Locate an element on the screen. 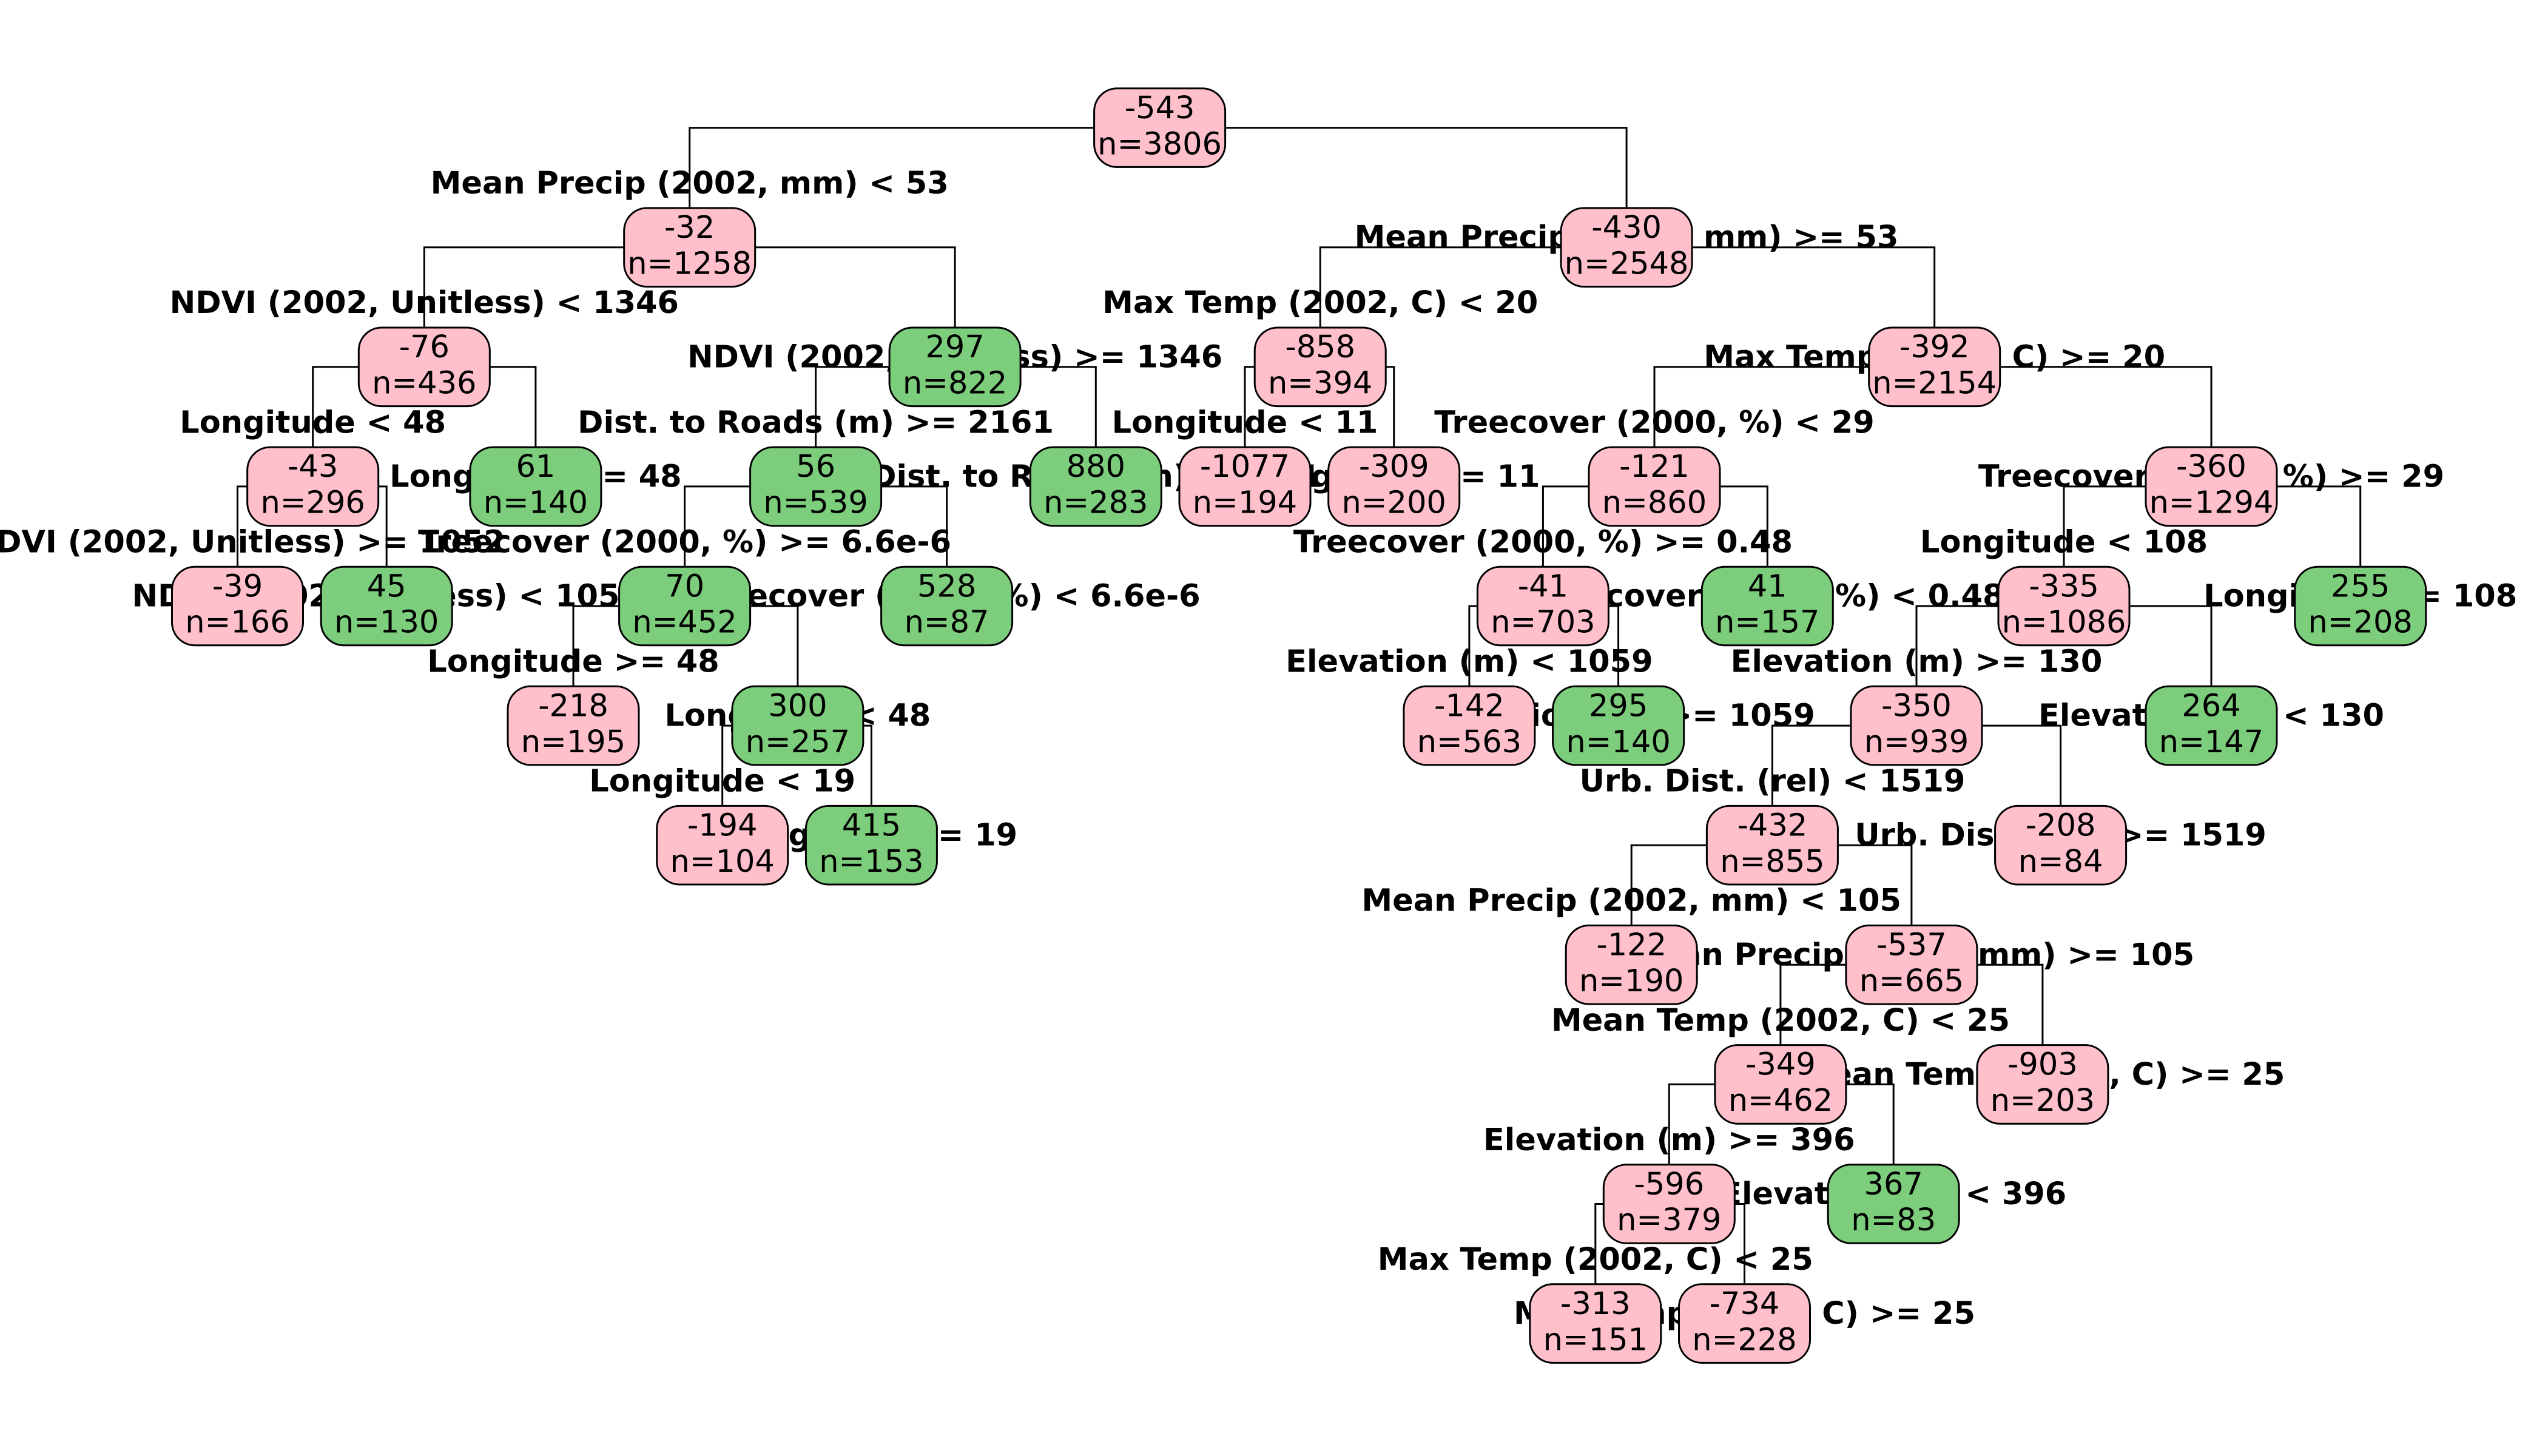  split-label-s27: Longitude < 108 is located at coordinates (2064, 542).